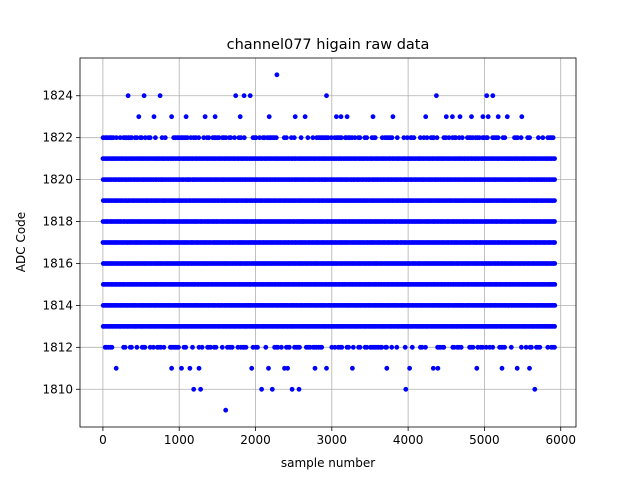 This screenshot has height=480, width=640. I want to click on y-tick-label: 1814, so click(57, 305).